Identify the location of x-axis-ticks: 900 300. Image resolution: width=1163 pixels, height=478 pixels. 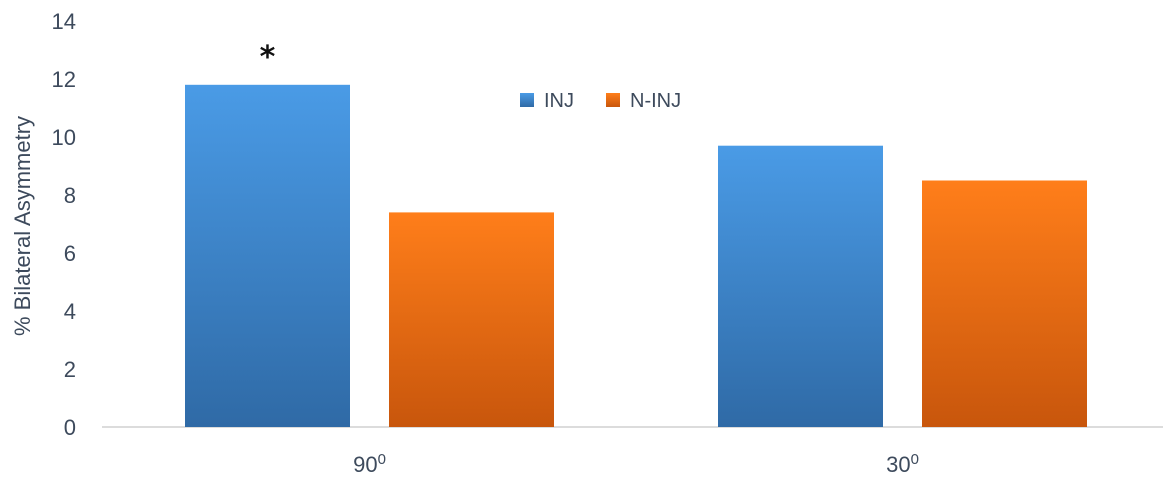
(636, 464).